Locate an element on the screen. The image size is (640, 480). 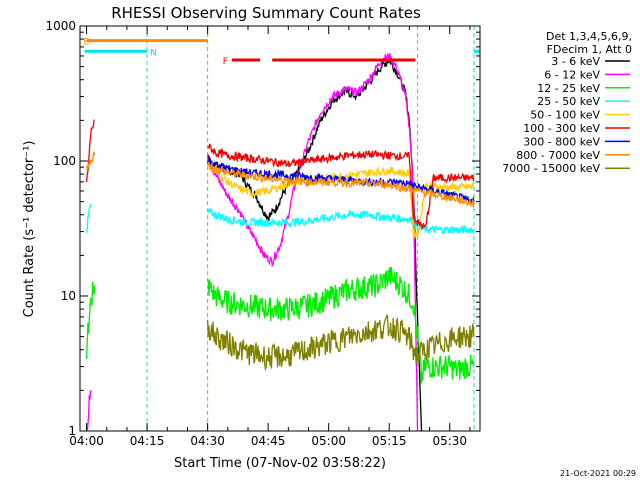
flag-label-N: N is located at coordinates (153, 53).